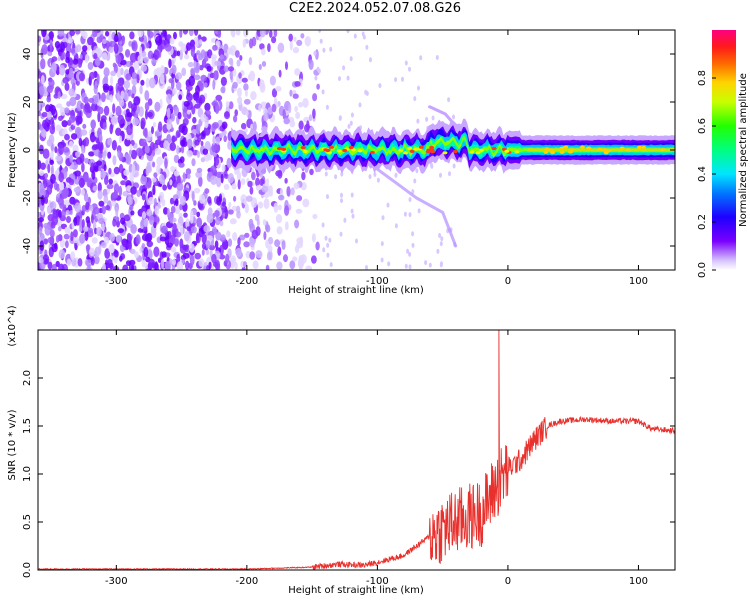 This screenshot has height=600, width=750. What do you see at coordinates (27, 426) in the screenshot?
I see `y-tick-label: 1.5` at bounding box center [27, 426].